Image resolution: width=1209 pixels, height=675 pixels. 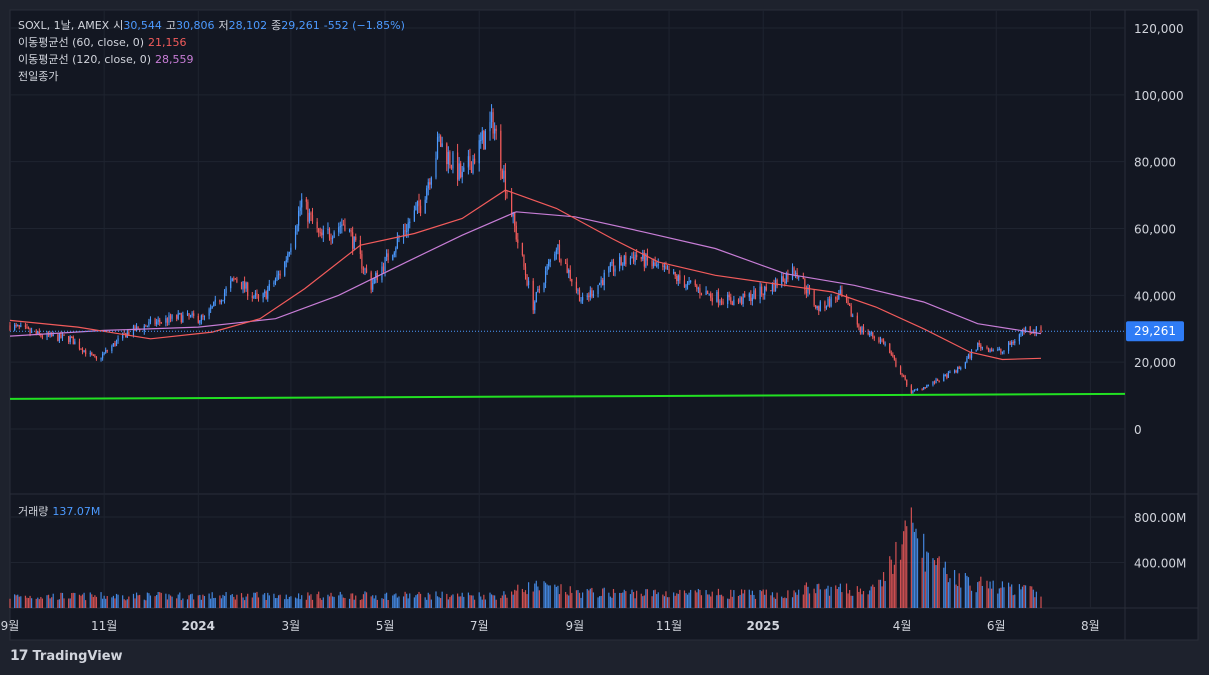 I want to click on time-tick-label: 11월, so click(x=669, y=626).